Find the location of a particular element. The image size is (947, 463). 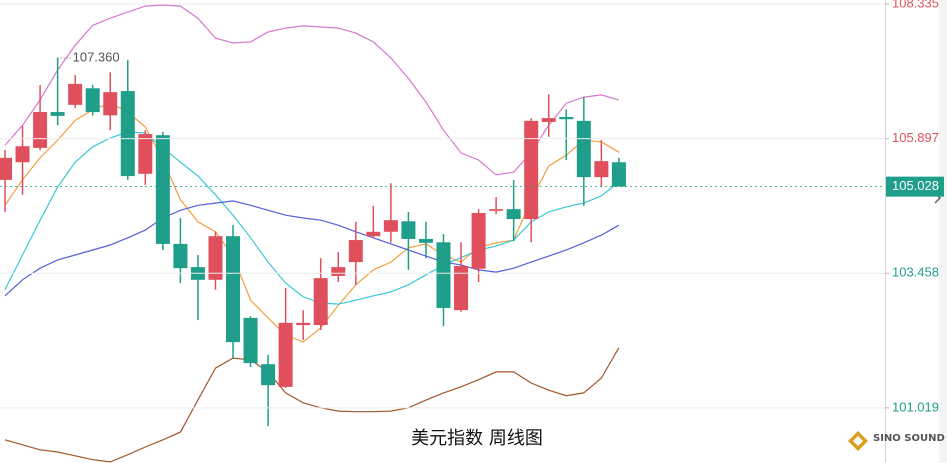

logo: SINO SOUND is located at coordinates (896, 441).